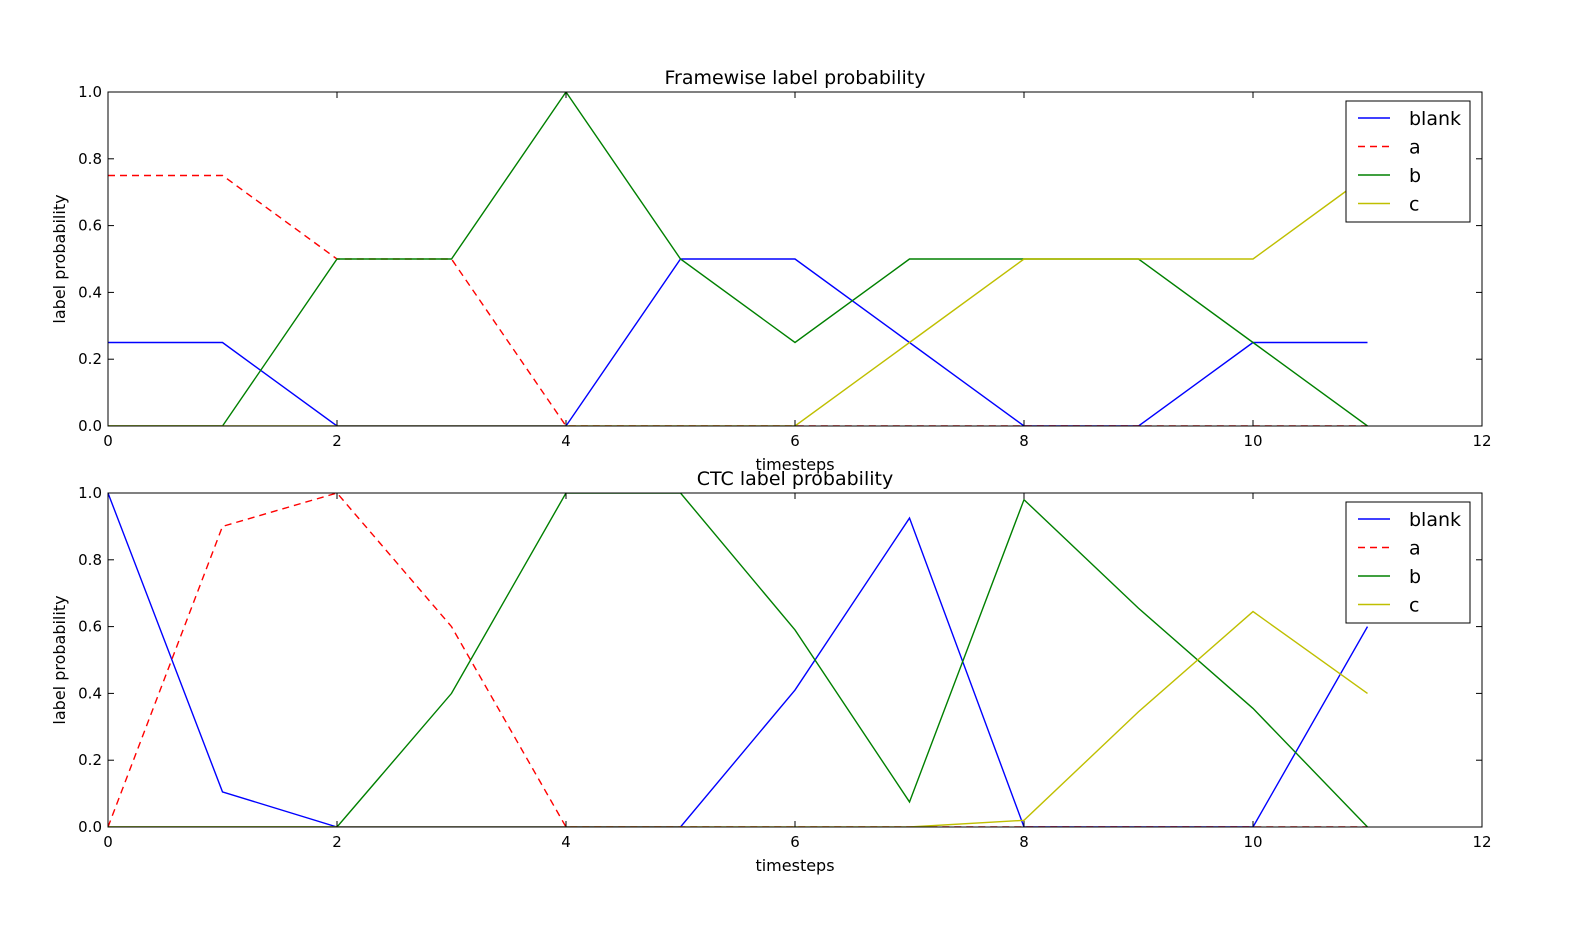 The width and height of the screenshot is (1588, 930). What do you see at coordinates (738, 342) in the screenshot?
I see `series-line-blank` at bounding box center [738, 342].